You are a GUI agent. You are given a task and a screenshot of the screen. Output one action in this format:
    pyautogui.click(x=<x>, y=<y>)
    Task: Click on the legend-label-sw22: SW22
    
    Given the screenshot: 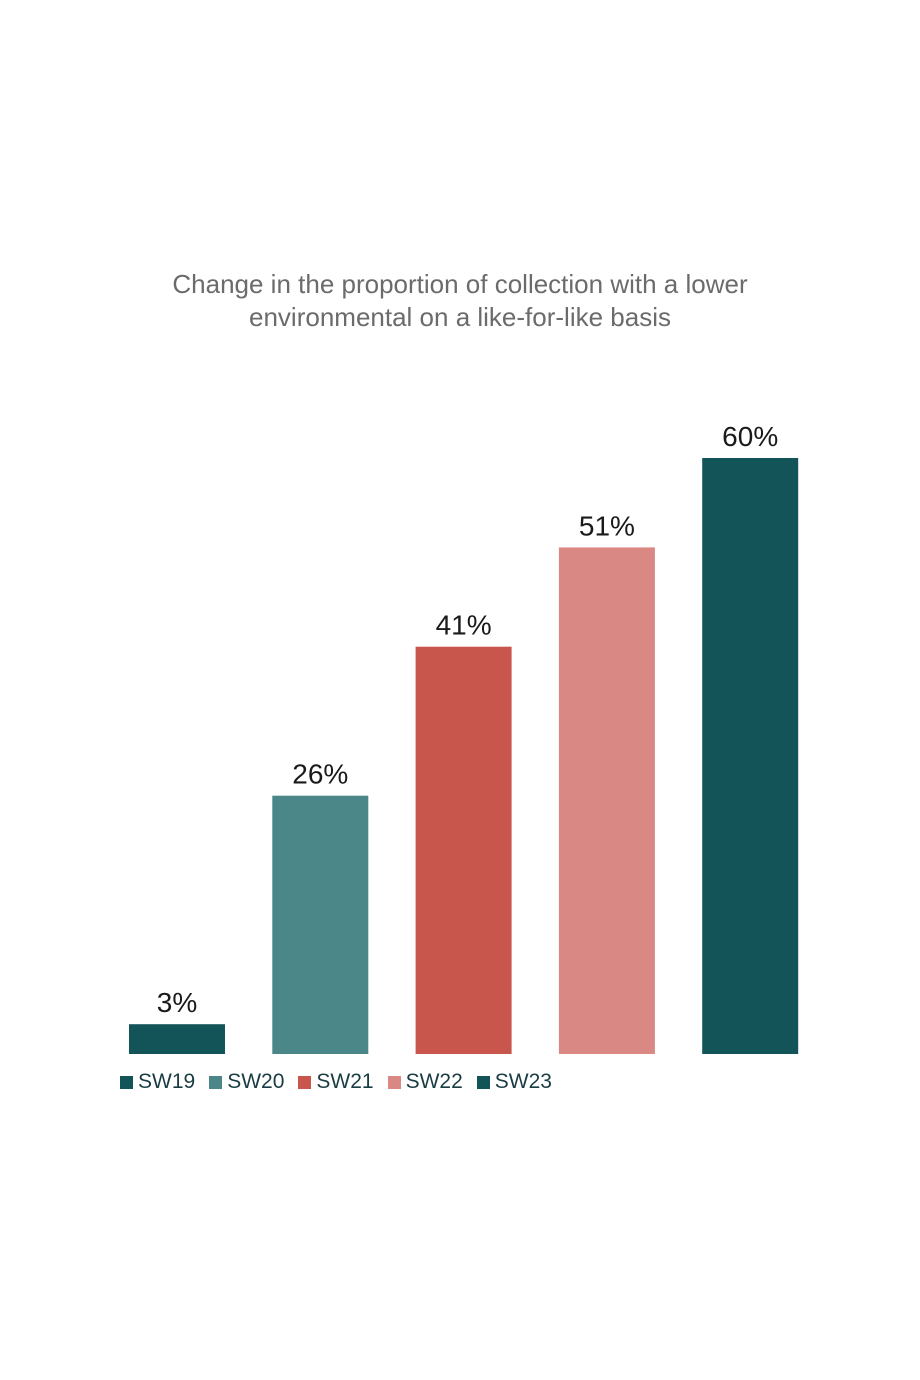 What is the action you would take?
    pyautogui.click(x=434, y=1081)
    